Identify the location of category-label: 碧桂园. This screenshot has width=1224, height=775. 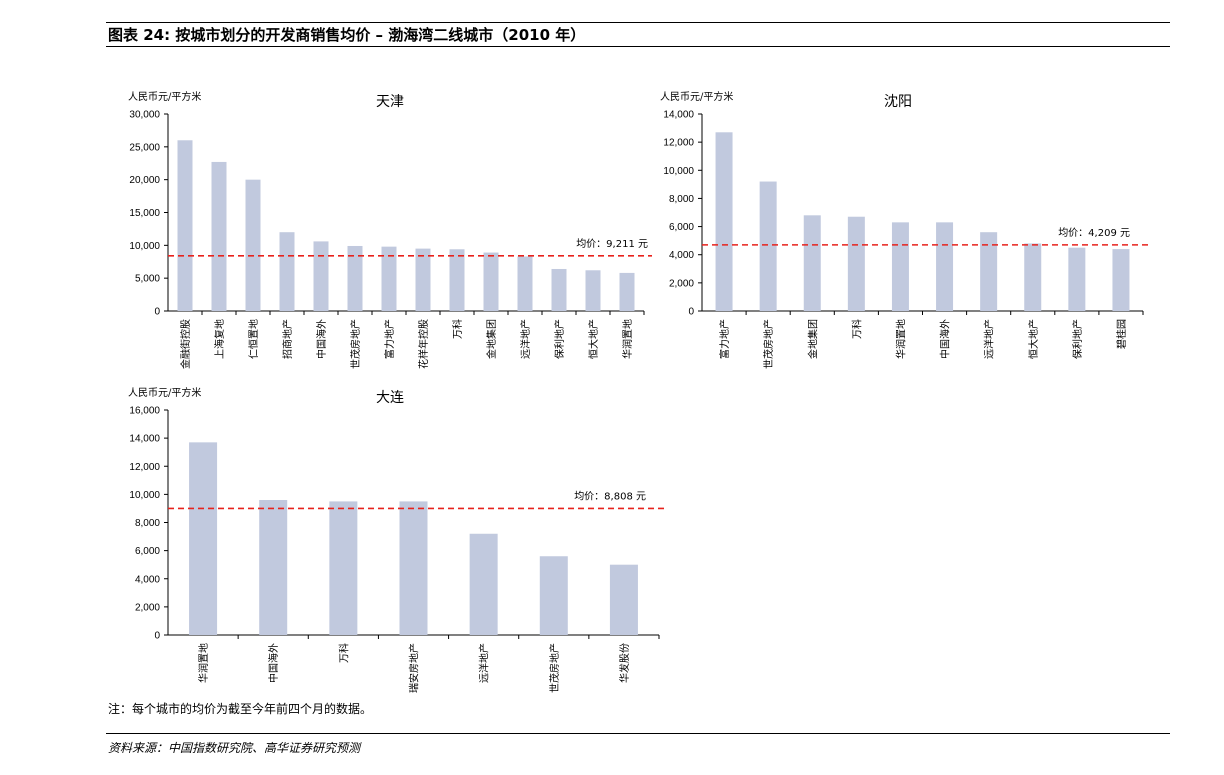
(1121, 334).